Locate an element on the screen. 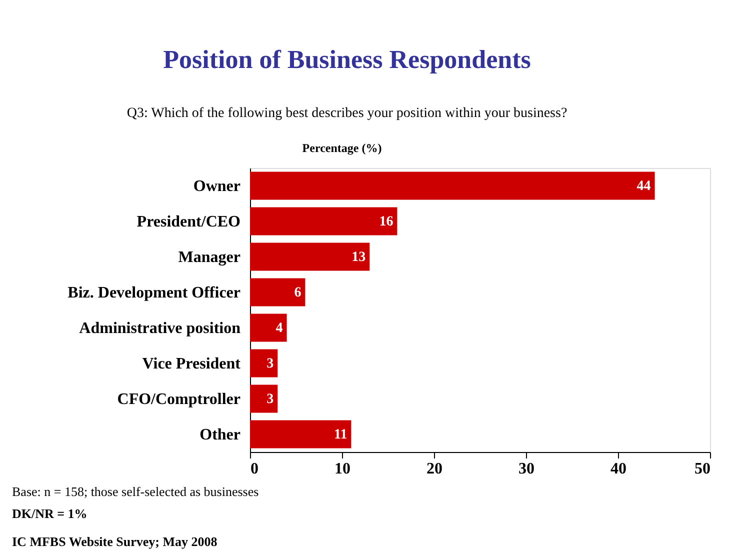 The width and height of the screenshot is (735, 552). y-tick-label: Administrative position is located at coordinates (160, 328).